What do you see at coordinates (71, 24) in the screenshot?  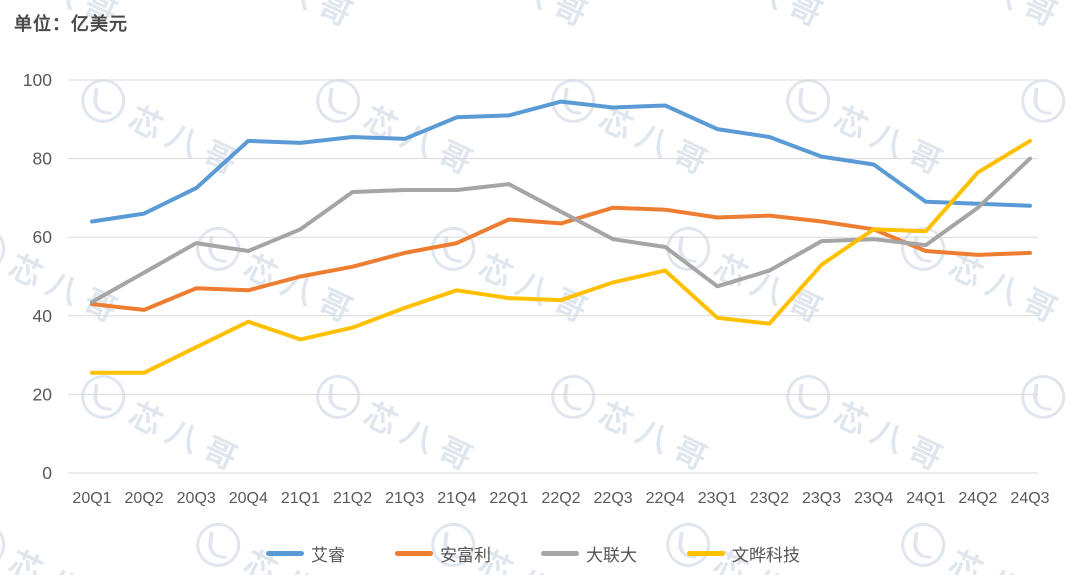 I see `unit-label: 单位：亿美元` at bounding box center [71, 24].